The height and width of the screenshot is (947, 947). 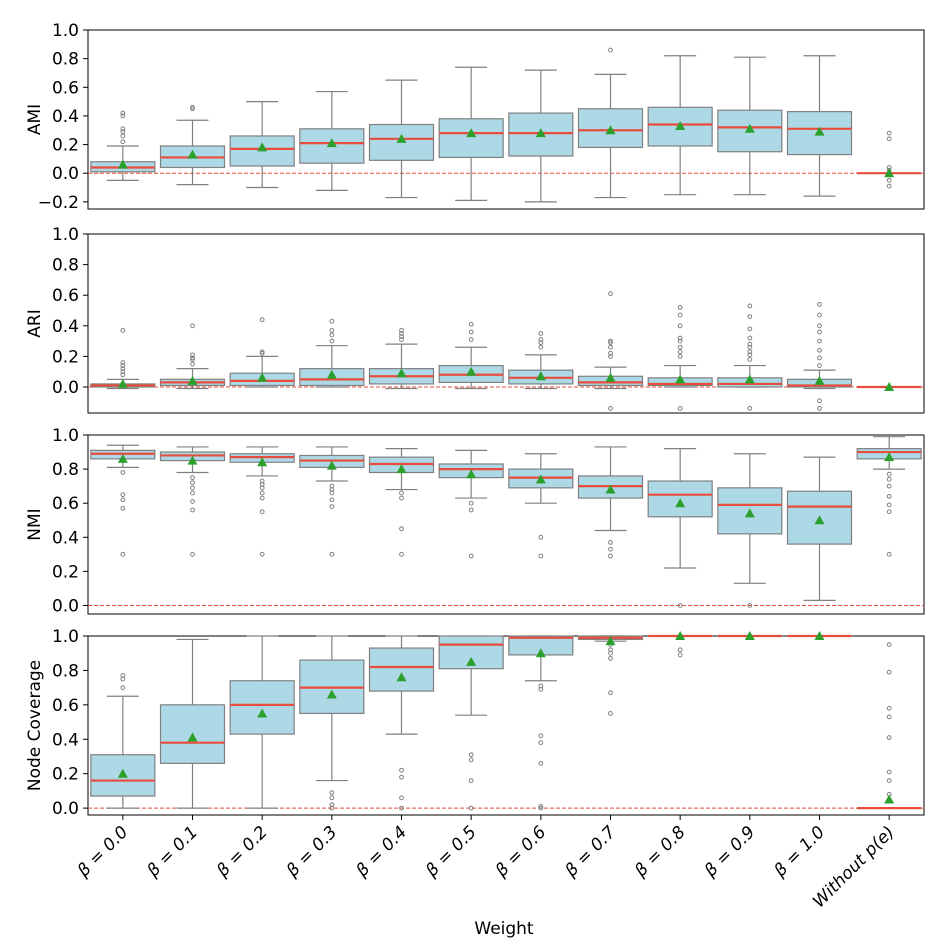 What do you see at coordinates (65, 572) in the screenshot?
I see `y-tick-label: 0.2` at bounding box center [65, 572].